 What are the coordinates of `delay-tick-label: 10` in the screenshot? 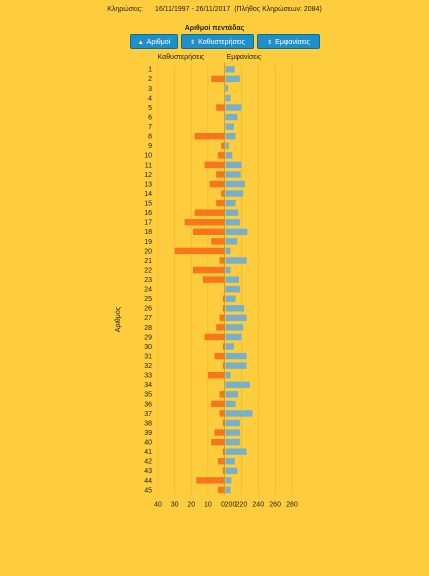 It's located at (208, 505).